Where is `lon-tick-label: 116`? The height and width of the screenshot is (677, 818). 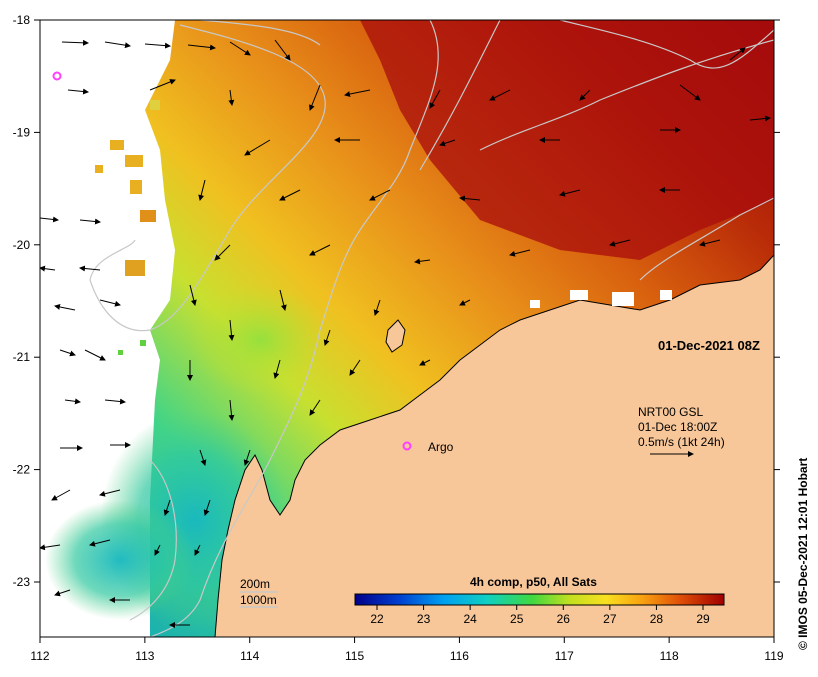 lon-tick-label: 116 is located at coordinates (459, 656).